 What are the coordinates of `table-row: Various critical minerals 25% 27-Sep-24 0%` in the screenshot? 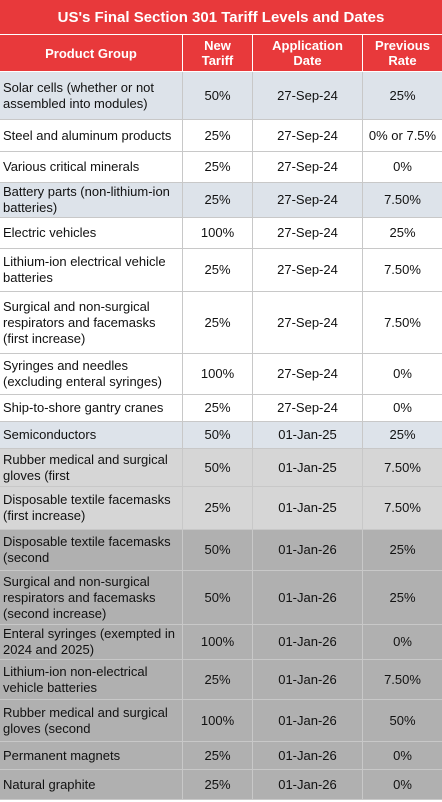 It's located at (221, 167).